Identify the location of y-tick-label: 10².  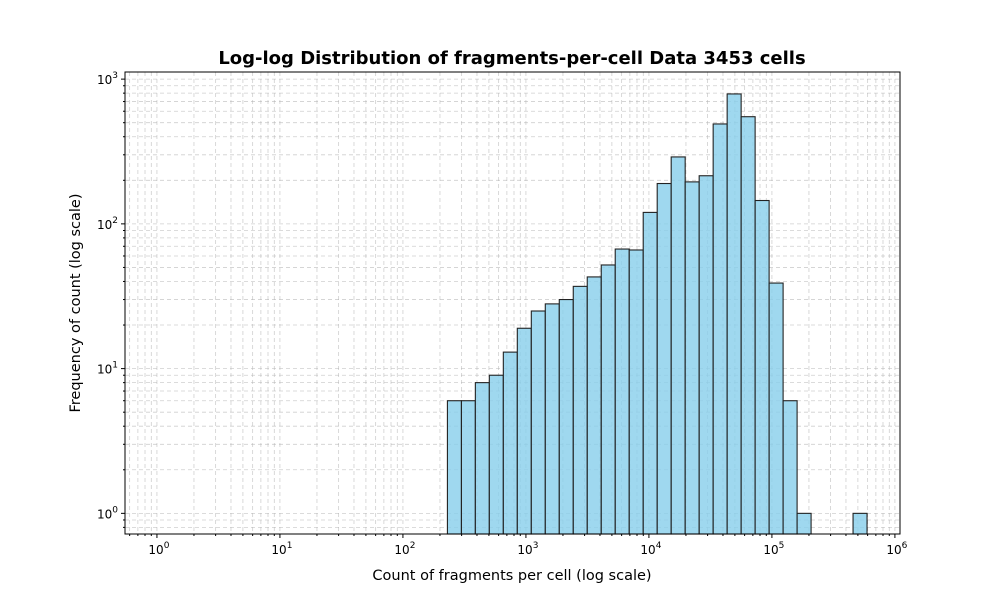
(107, 224).